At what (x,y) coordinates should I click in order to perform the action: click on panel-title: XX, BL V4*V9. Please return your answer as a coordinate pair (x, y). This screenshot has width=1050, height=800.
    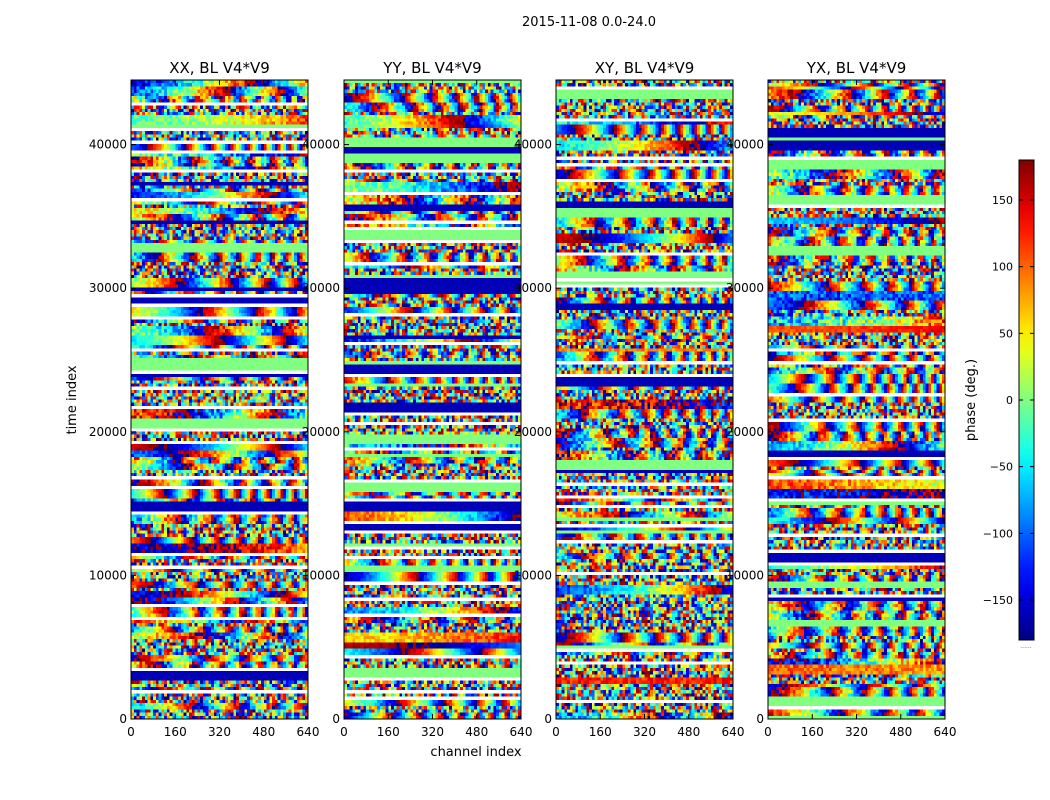
    Looking at the image, I should click on (219, 68).